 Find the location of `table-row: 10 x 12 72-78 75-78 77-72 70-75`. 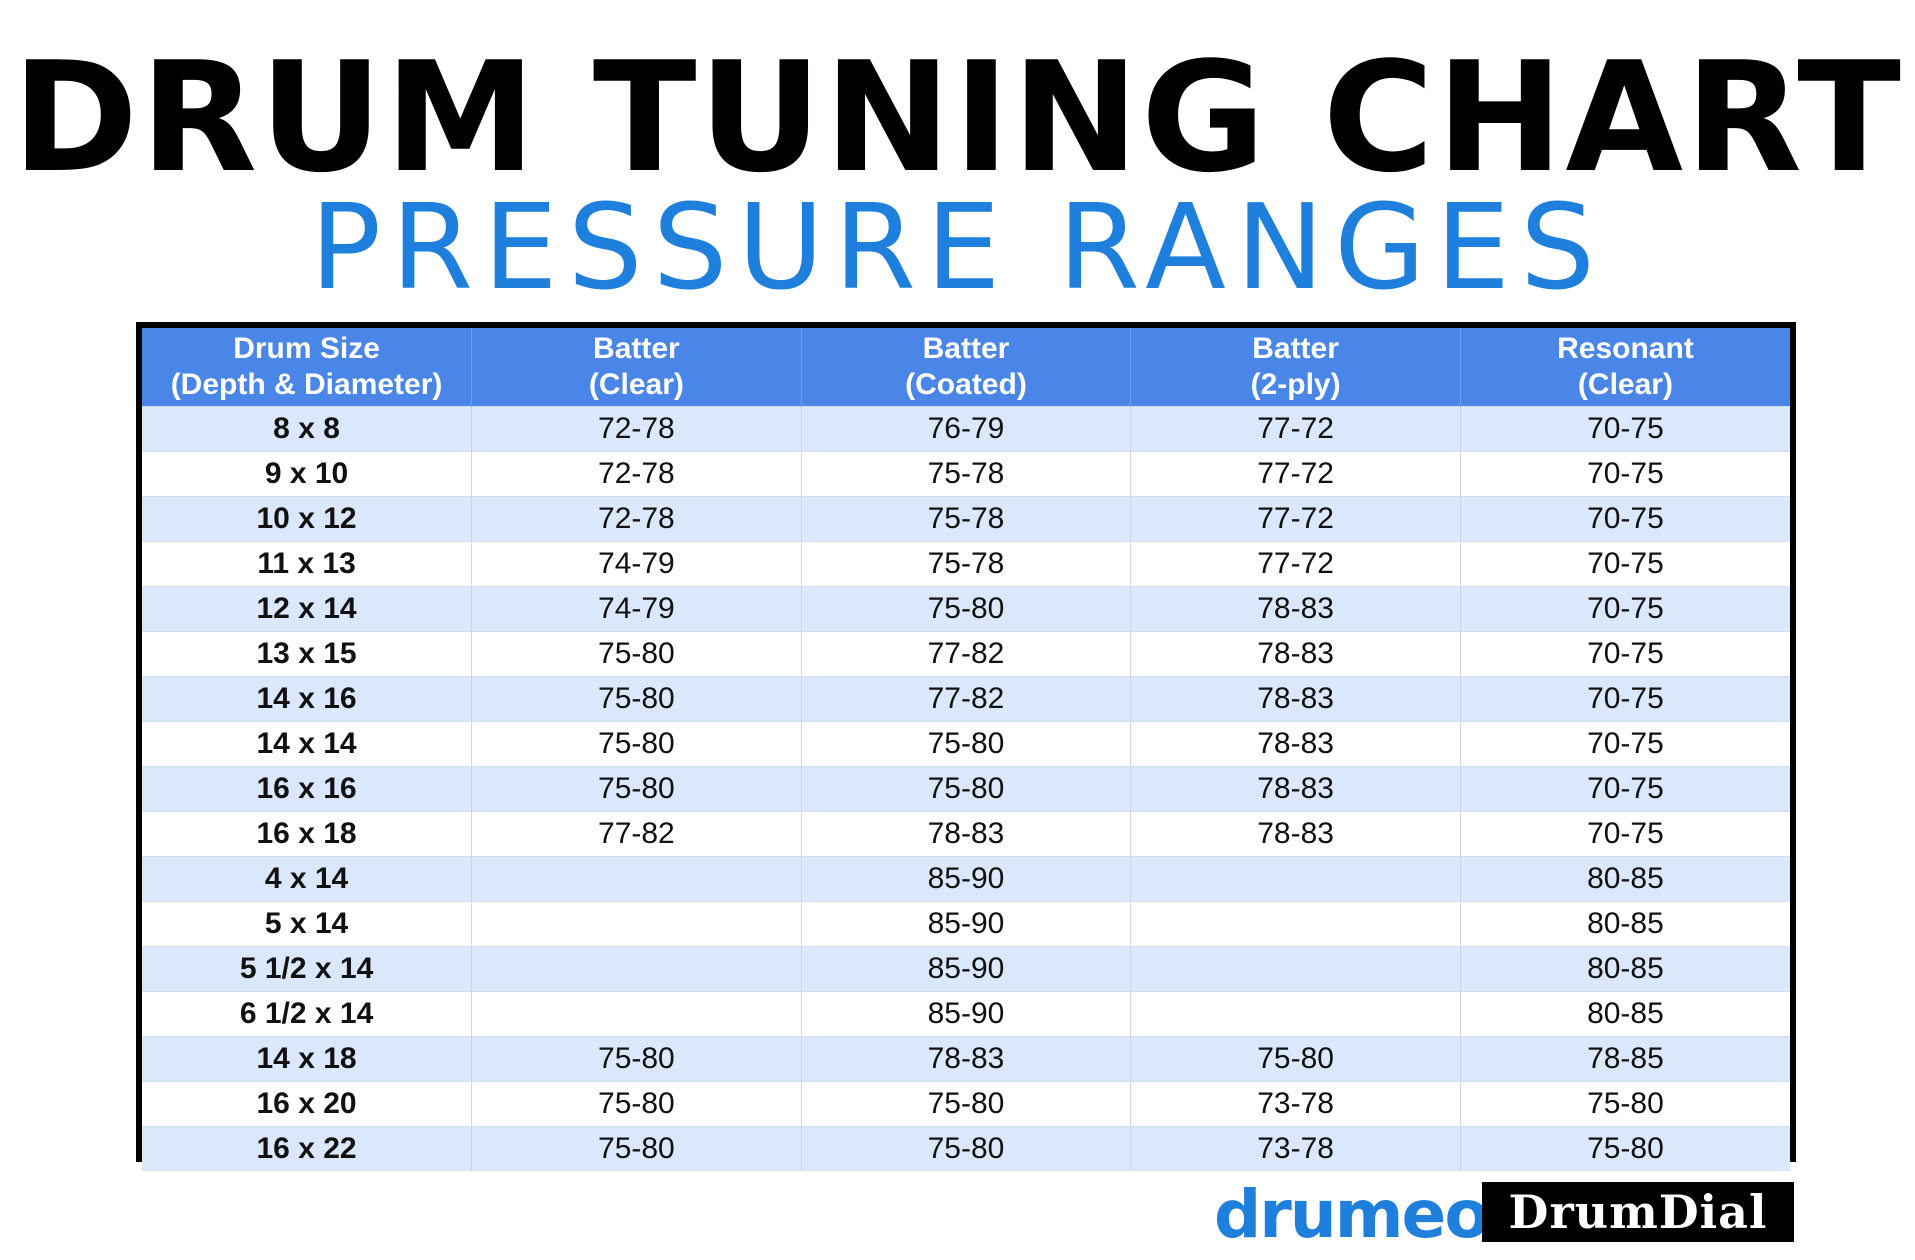

table-row: 10 x 12 72-78 75-78 77-72 70-75 is located at coordinates (966, 519).